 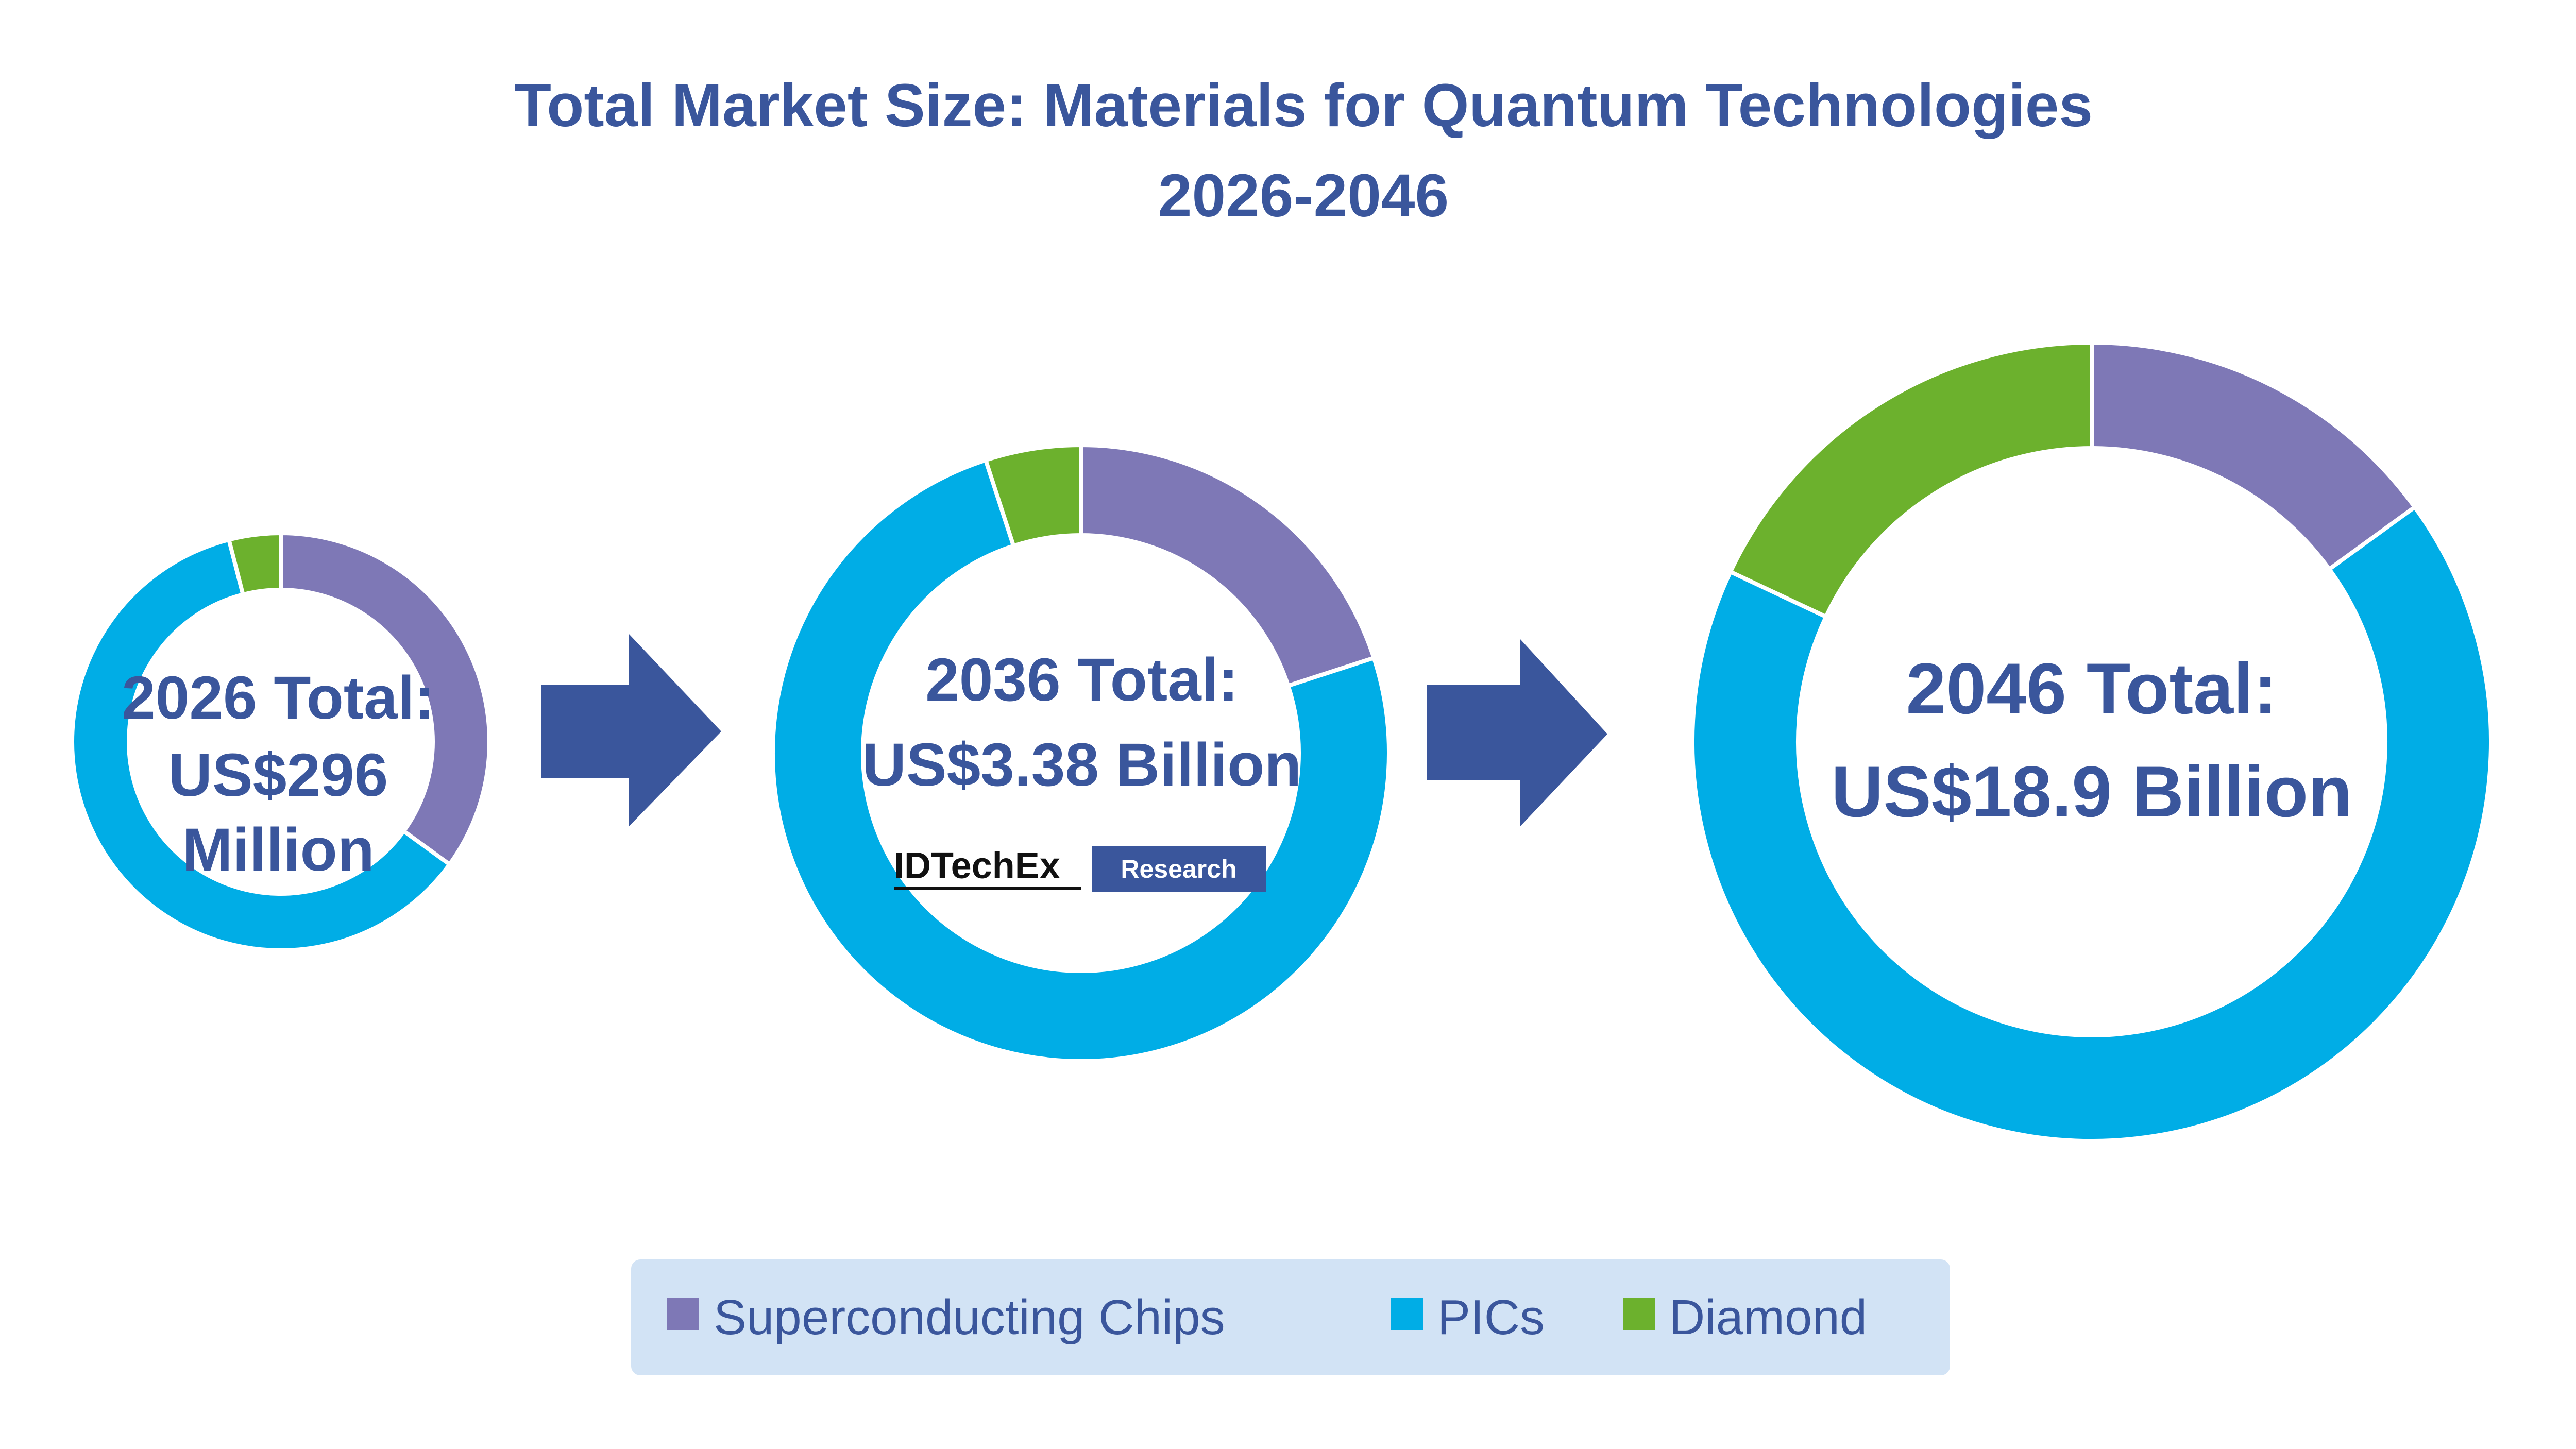 I want to click on legend-swatch-pics, so click(x=1407, y=1314).